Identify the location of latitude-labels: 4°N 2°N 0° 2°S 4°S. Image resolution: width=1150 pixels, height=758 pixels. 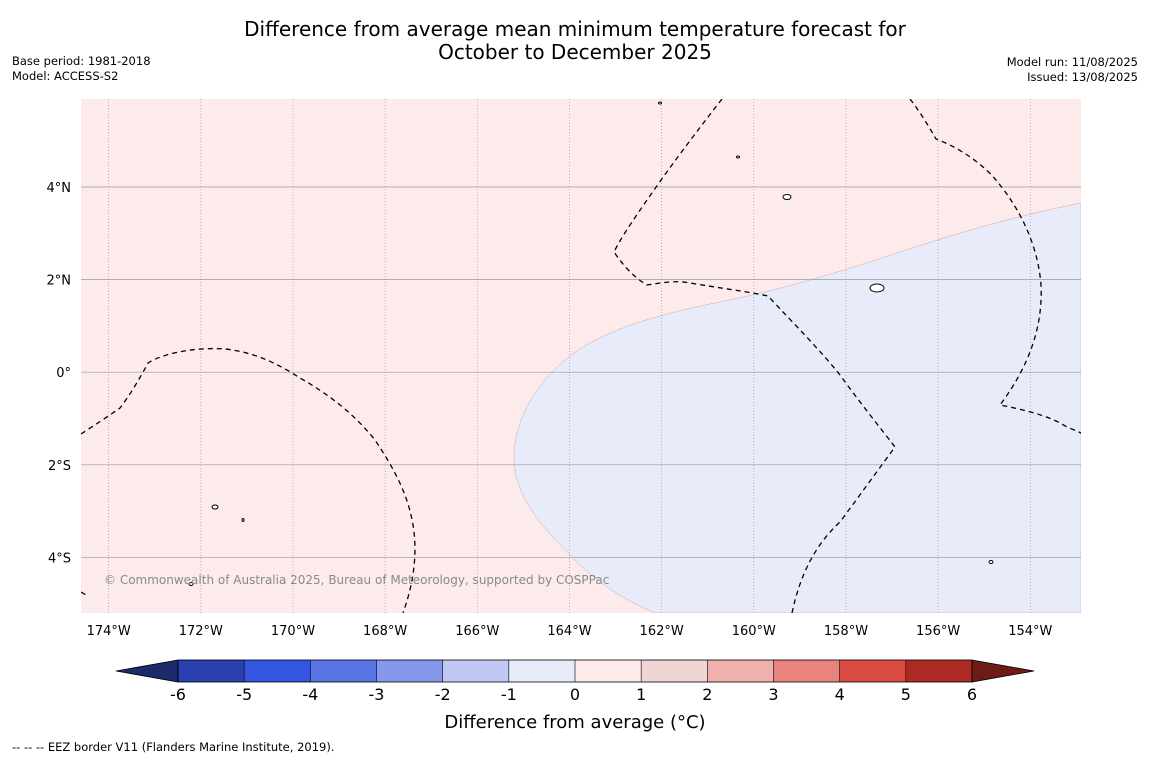
(59, 373).